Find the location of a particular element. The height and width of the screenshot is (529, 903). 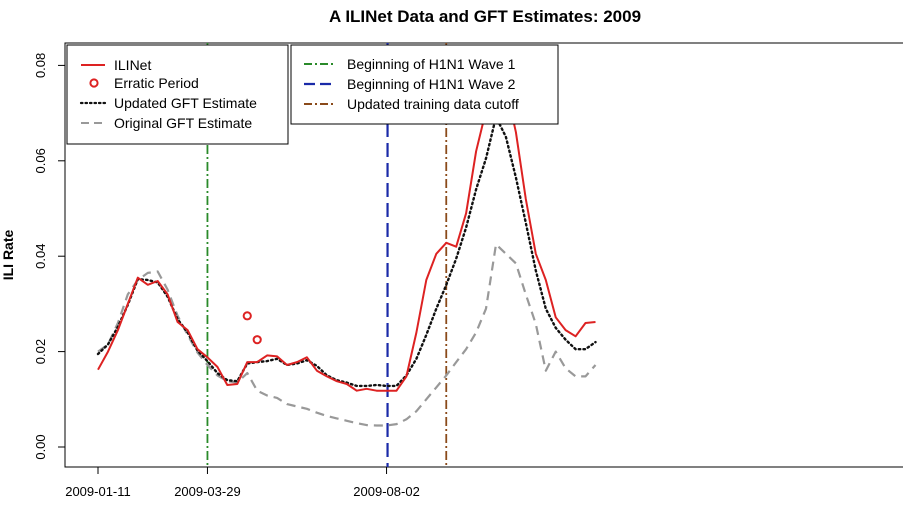

legend-label-updated-gft: Updated GFT Estimate is located at coordinates (185, 103).